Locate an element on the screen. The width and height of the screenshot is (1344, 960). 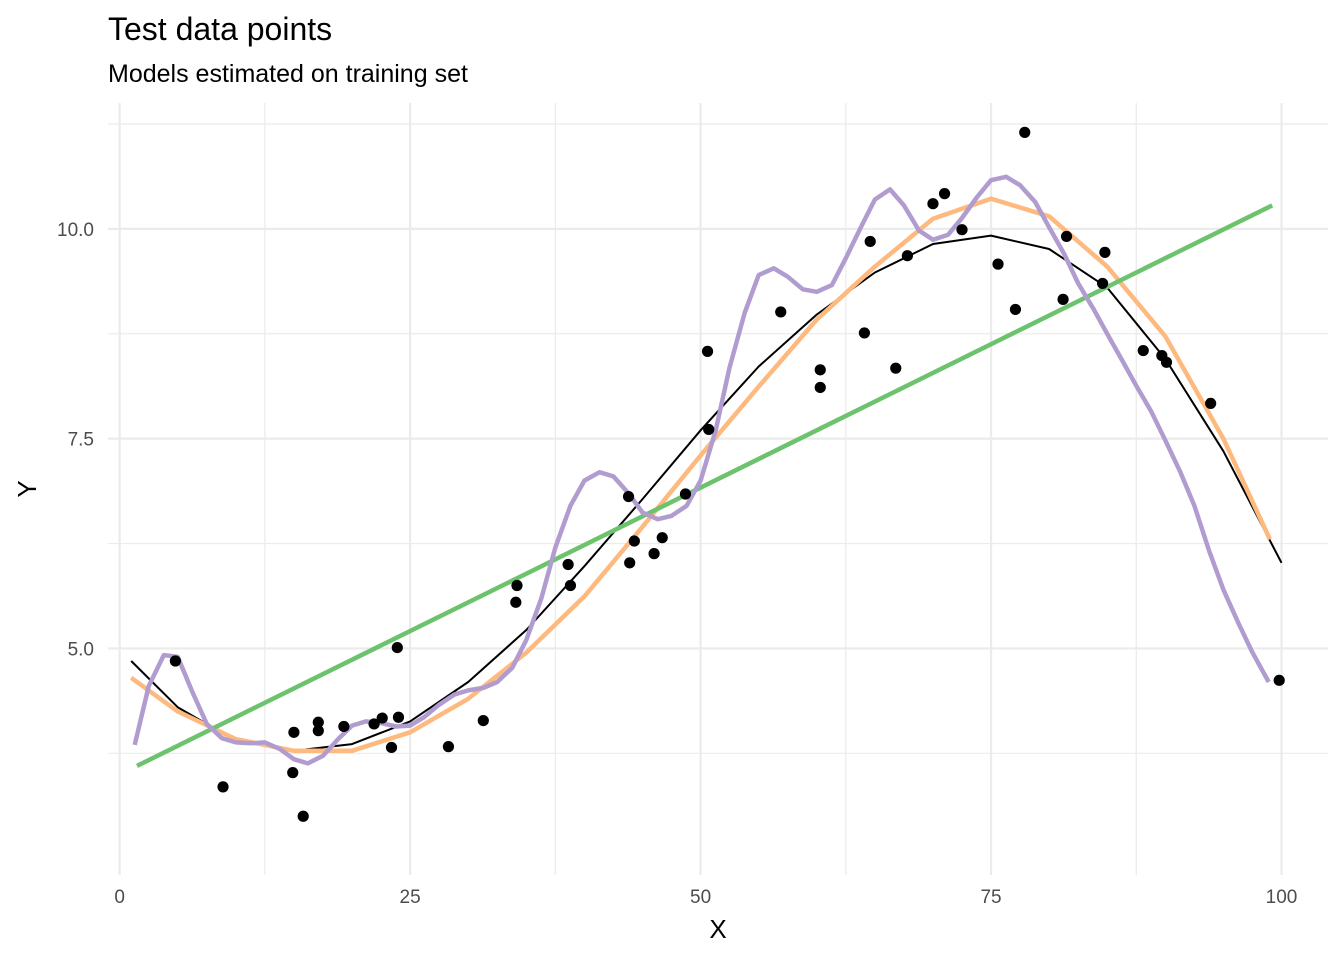
x-tick-label: 50 is located at coordinates (700, 897).